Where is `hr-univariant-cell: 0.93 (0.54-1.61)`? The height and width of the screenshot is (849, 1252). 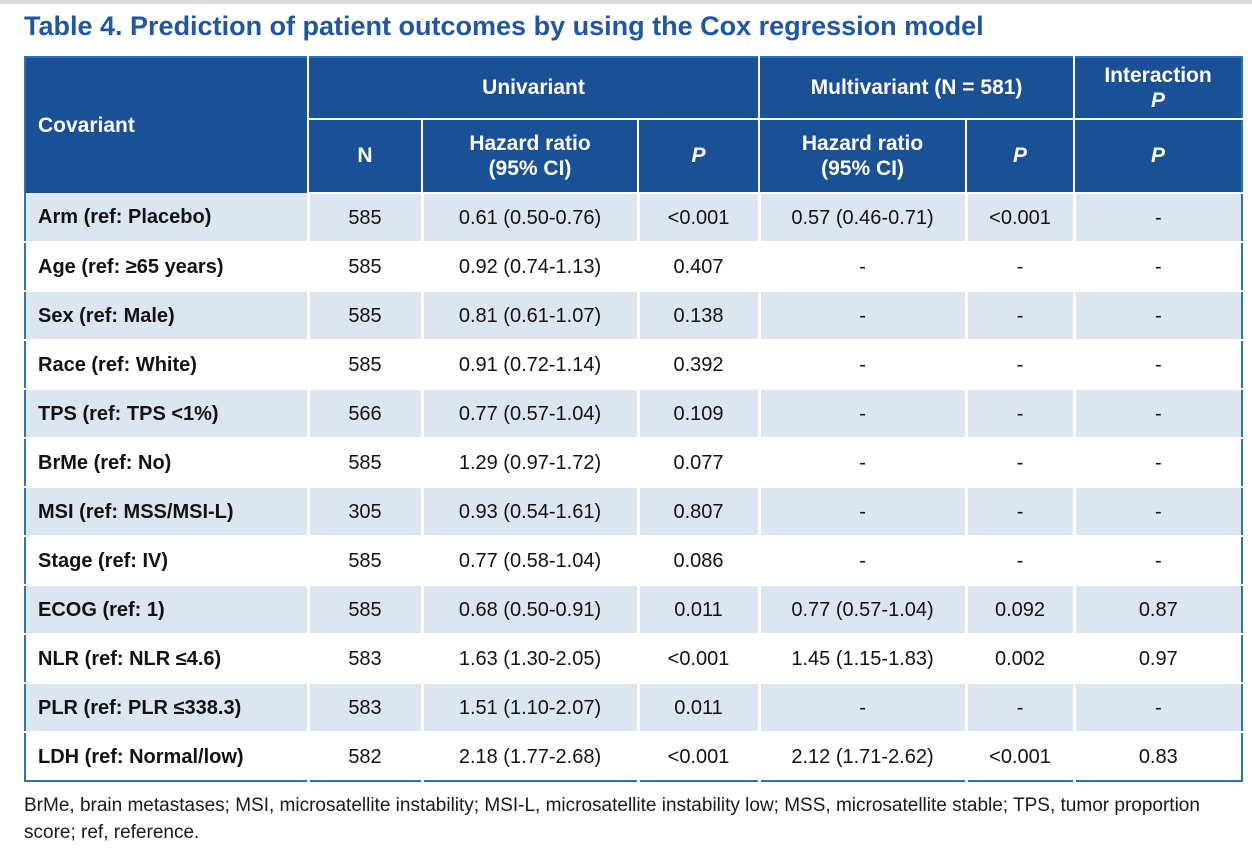 hr-univariant-cell: 0.93 (0.54-1.61) is located at coordinates (531, 512).